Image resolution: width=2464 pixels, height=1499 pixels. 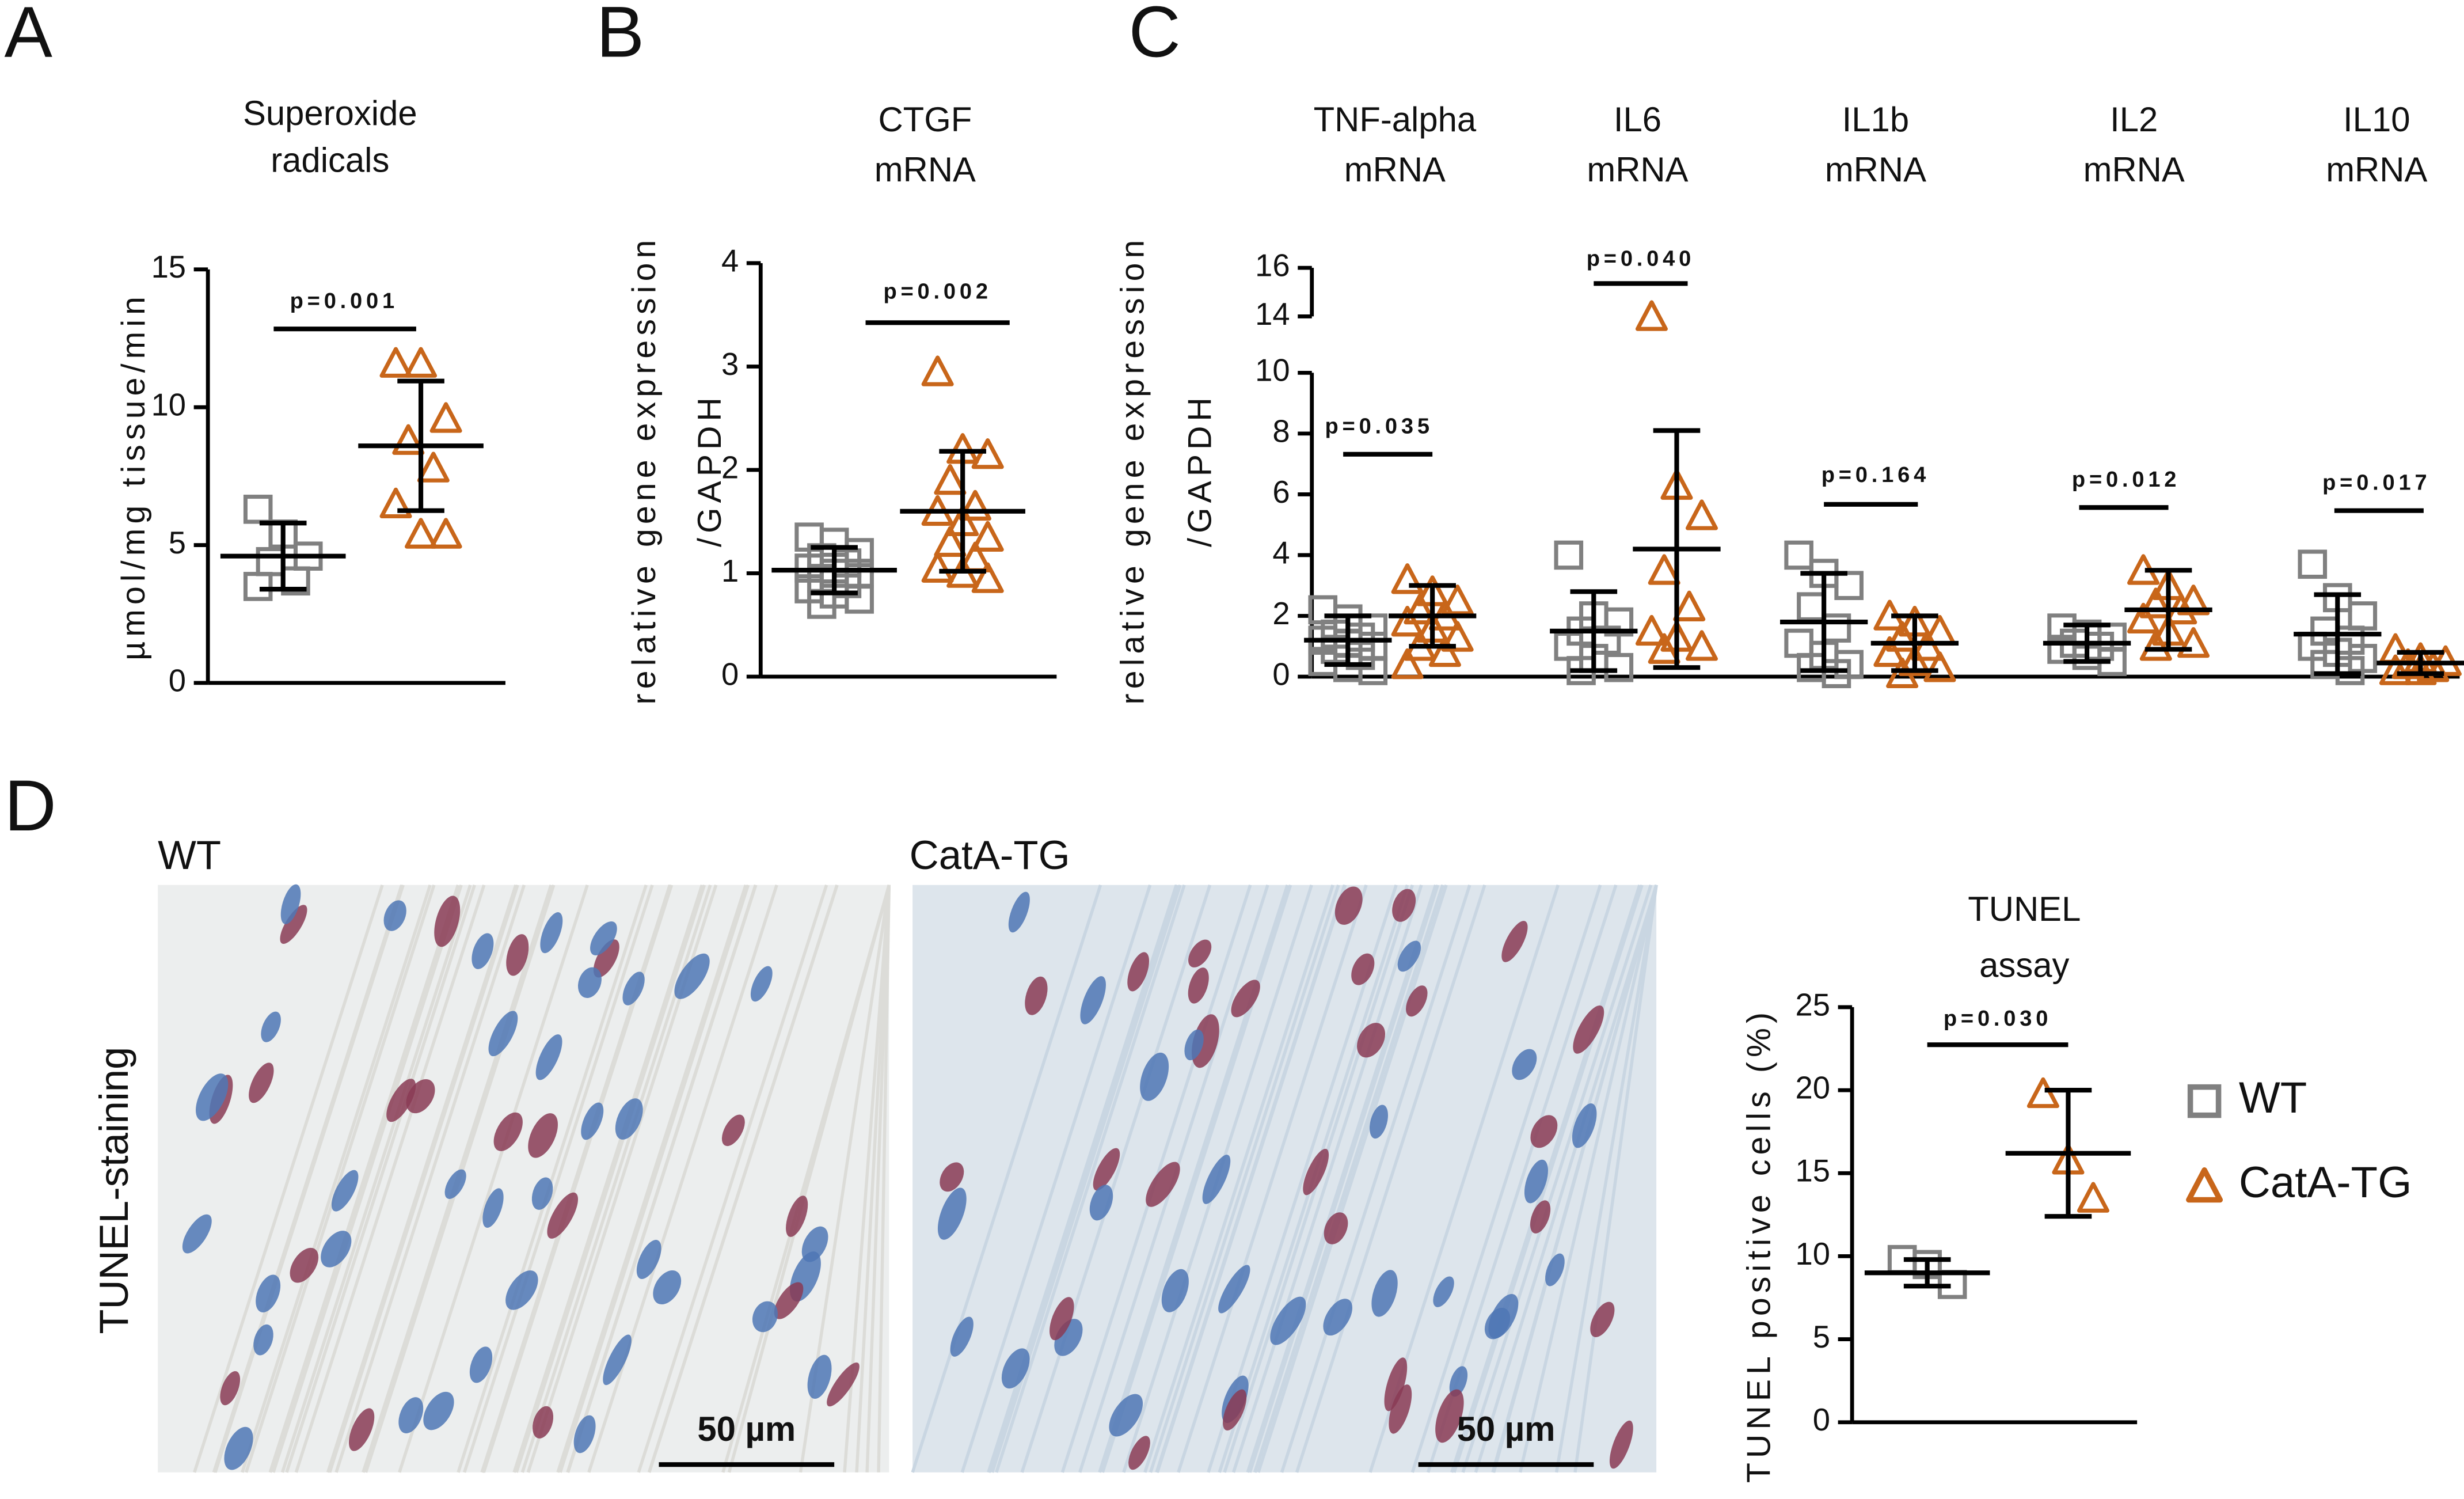 What do you see at coordinates (1281, 431) in the screenshot?
I see `y-tick-label: 8` at bounding box center [1281, 431].